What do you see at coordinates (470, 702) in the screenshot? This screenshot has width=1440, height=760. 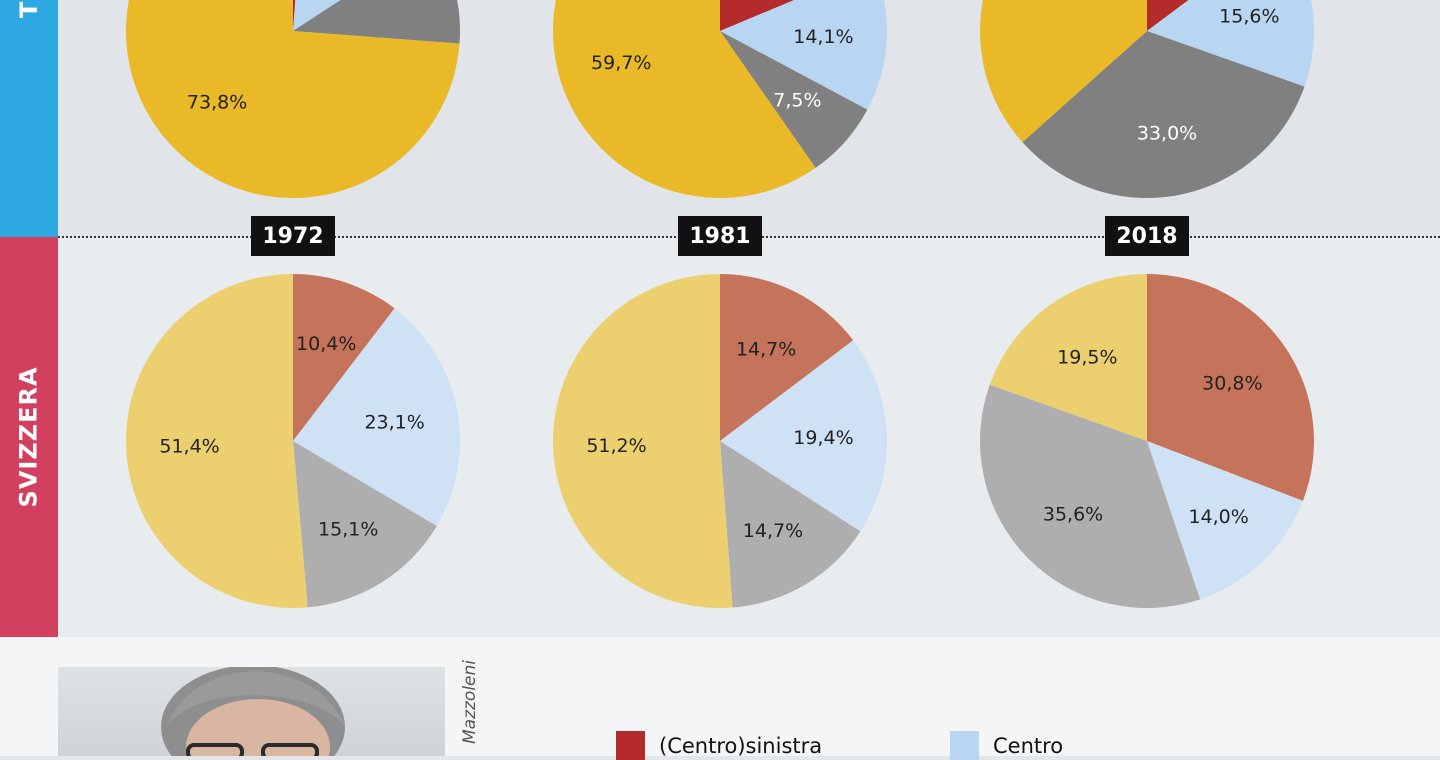 I see `photo-credit: Mazzoleni` at bounding box center [470, 702].